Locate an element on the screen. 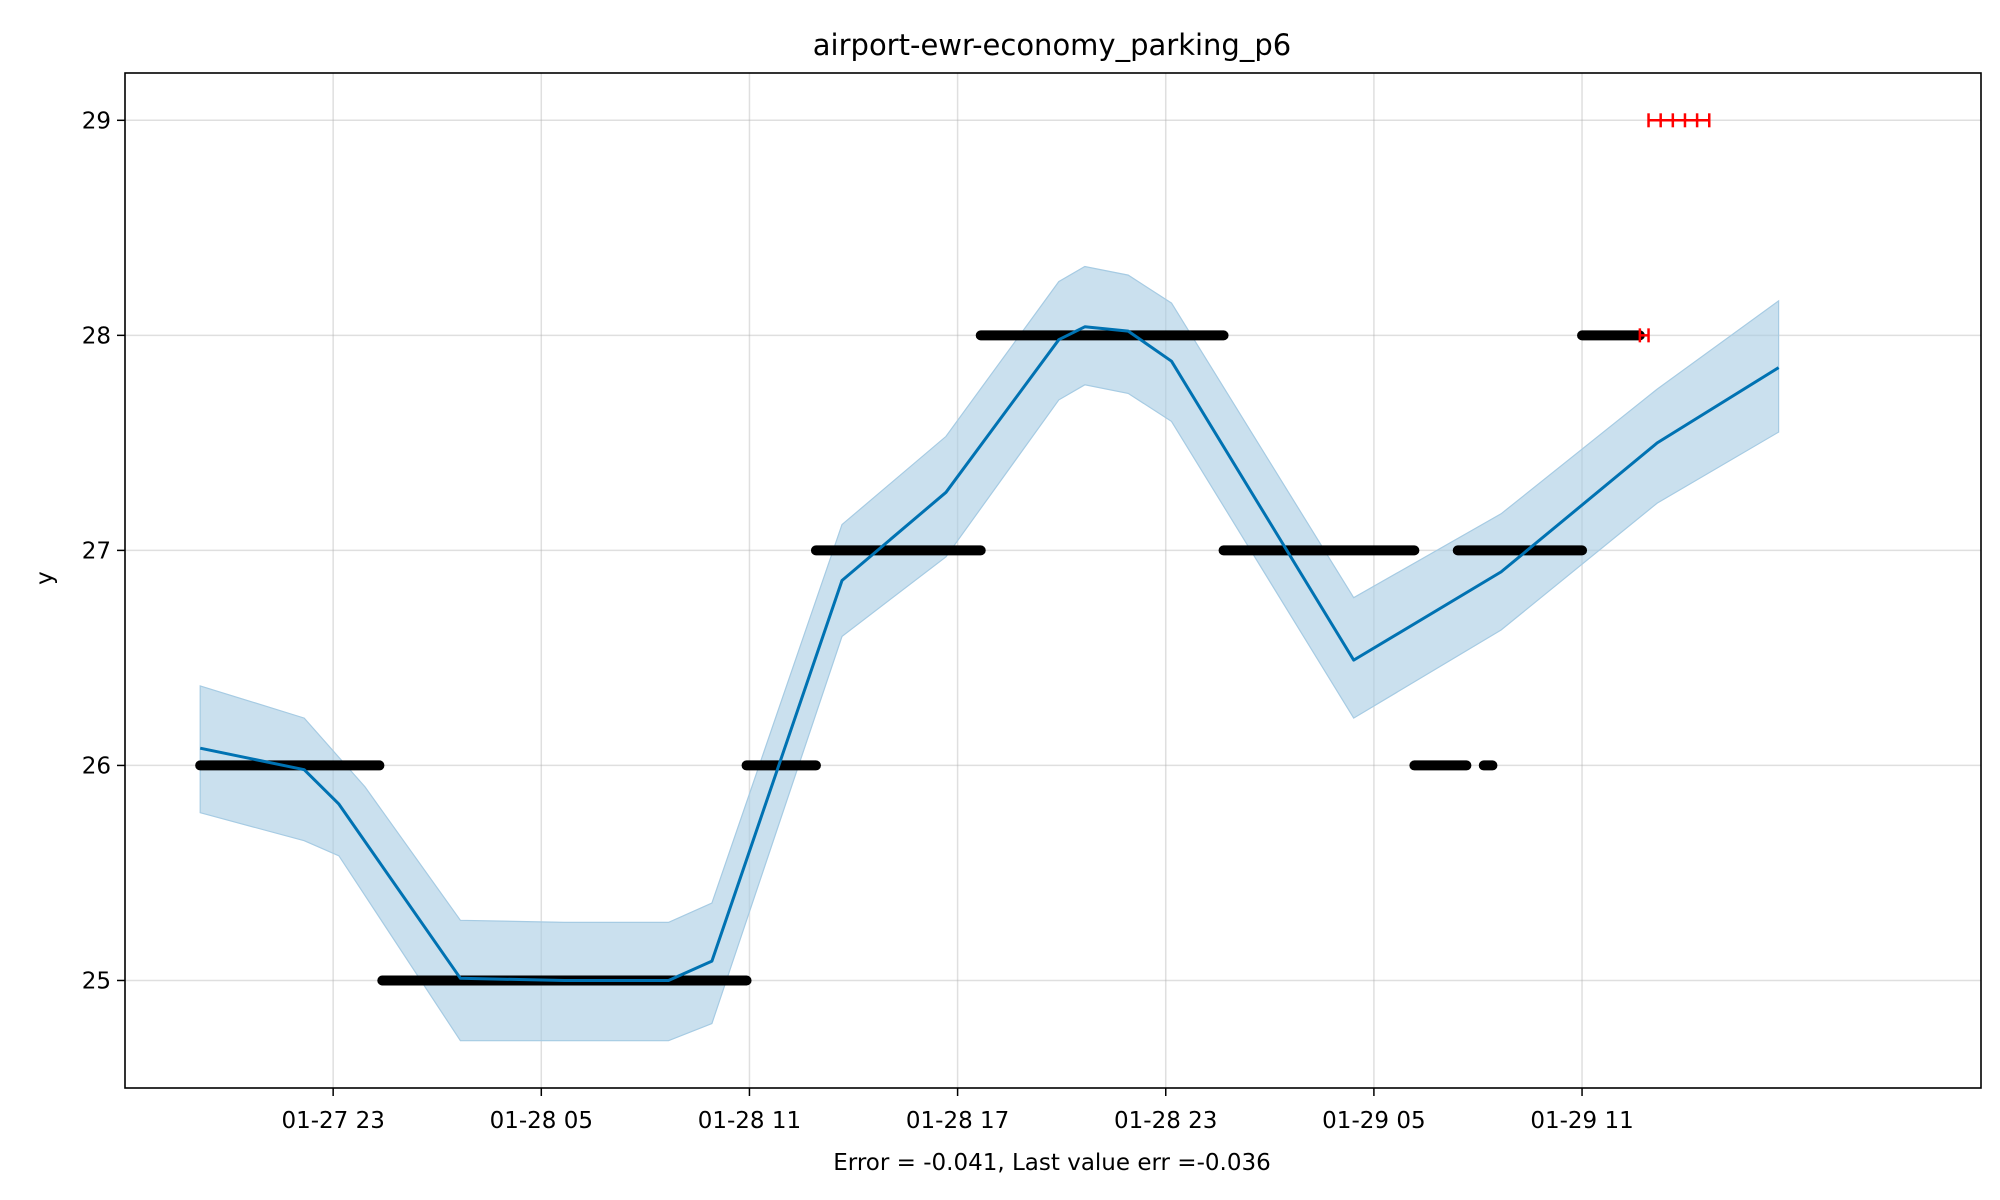  x-tick-label: 01-28 05 is located at coordinates (541, 1121).